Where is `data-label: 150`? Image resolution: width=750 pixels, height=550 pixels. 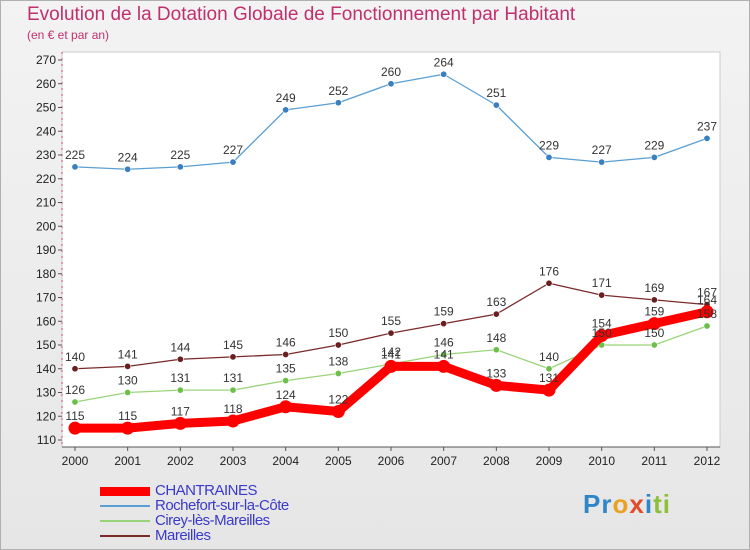 data-label: 150 is located at coordinates (654, 333).